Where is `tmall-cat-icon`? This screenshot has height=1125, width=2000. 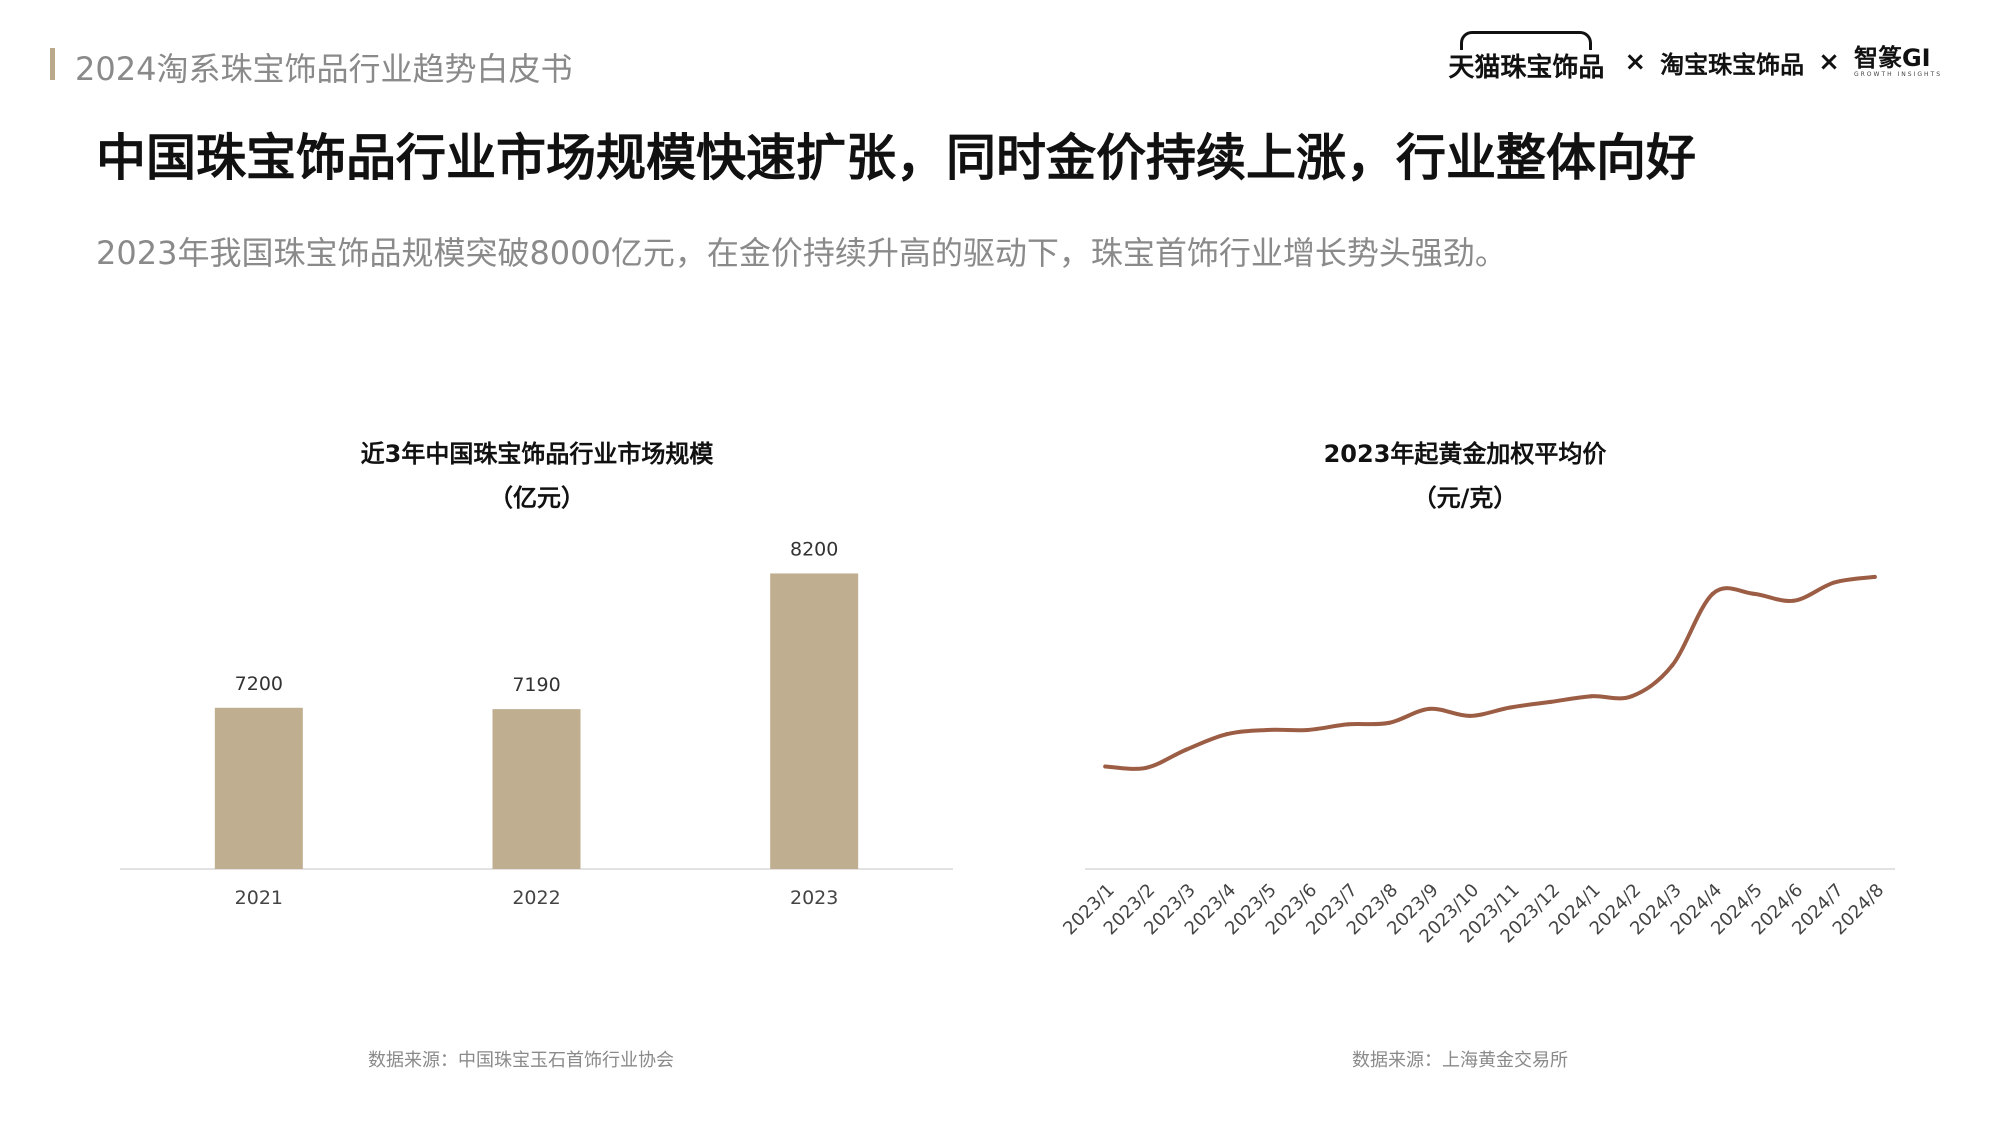 tmall-cat-icon is located at coordinates (1526, 40).